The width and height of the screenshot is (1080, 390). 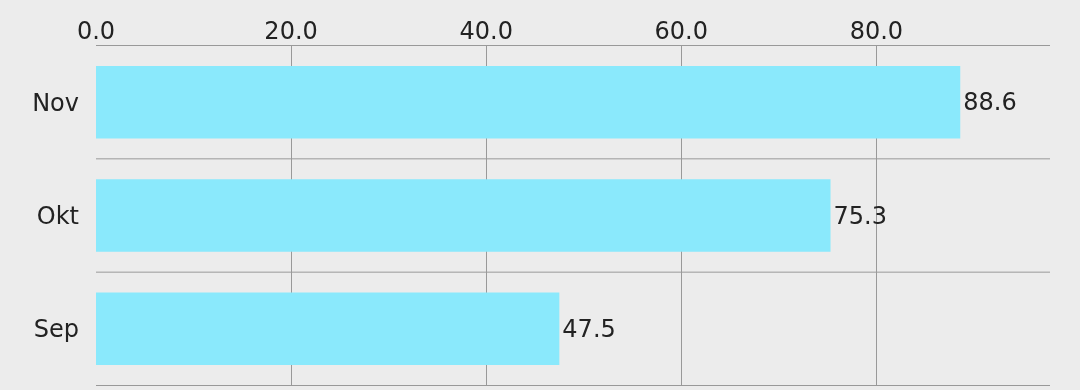 I want to click on data-label: 88.6, so click(x=990, y=102).